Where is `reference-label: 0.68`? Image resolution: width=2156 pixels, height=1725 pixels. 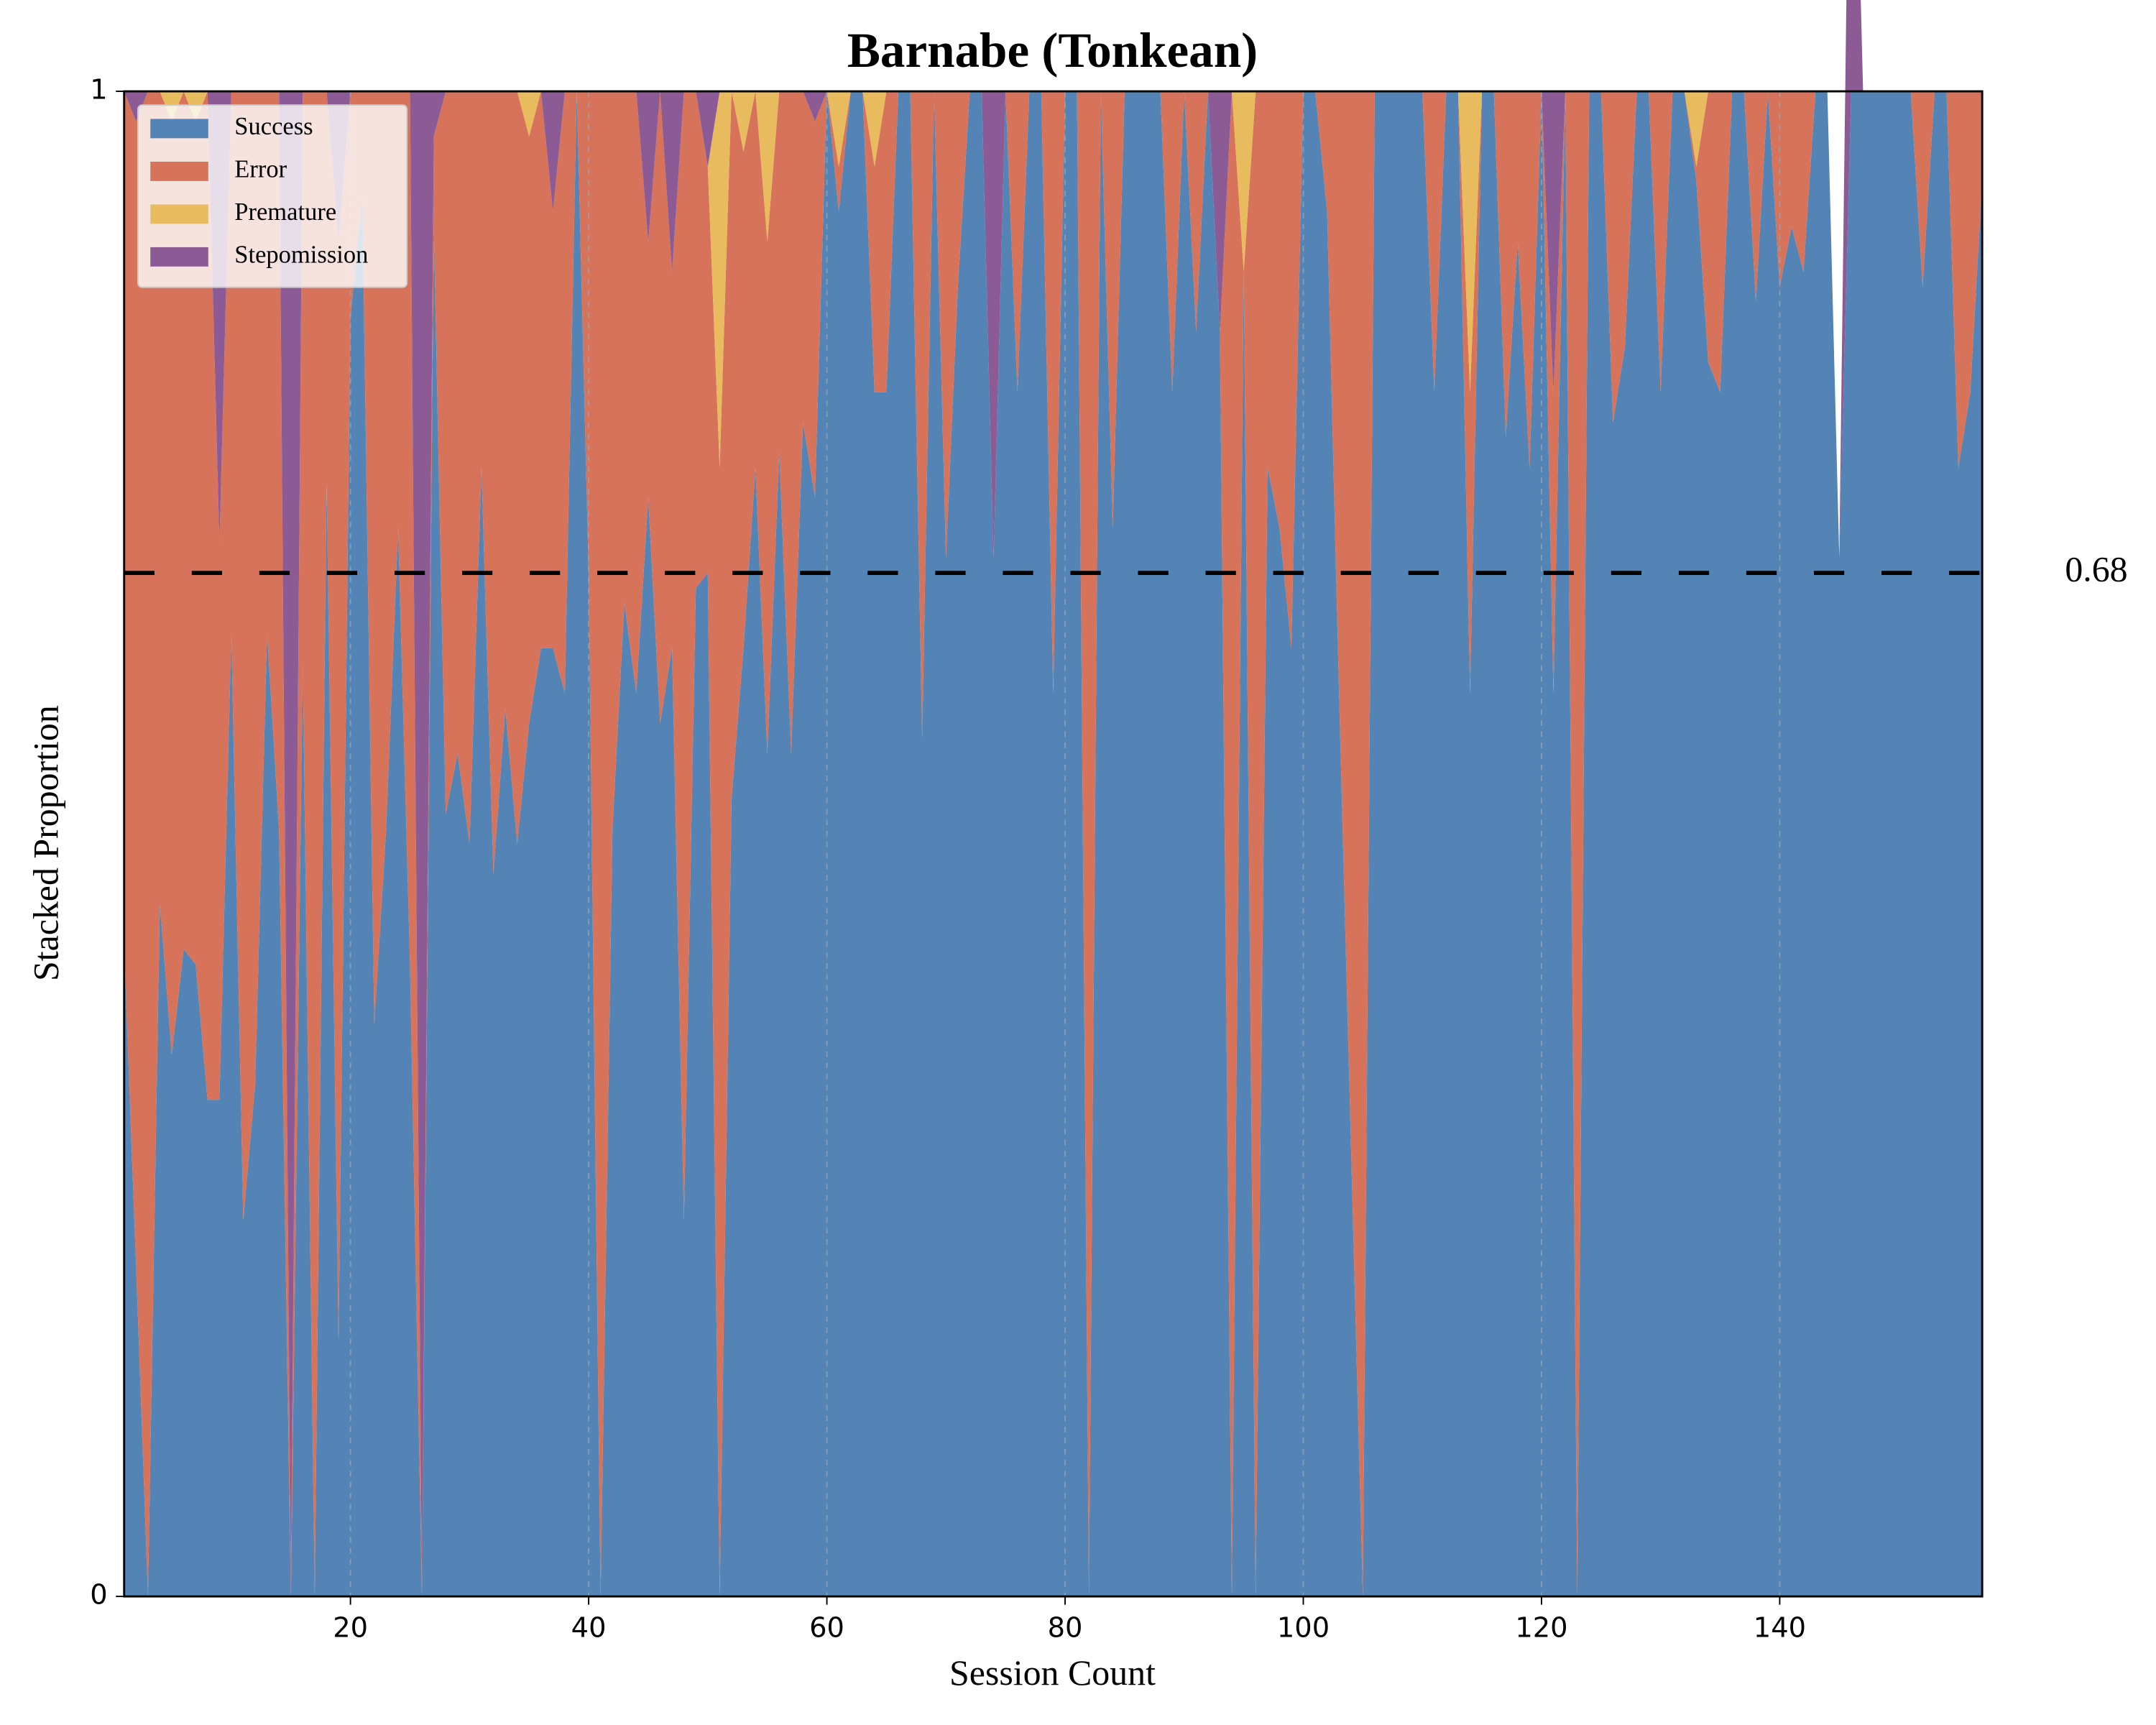
reference-label: 0.68 is located at coordinates (2096, 569).